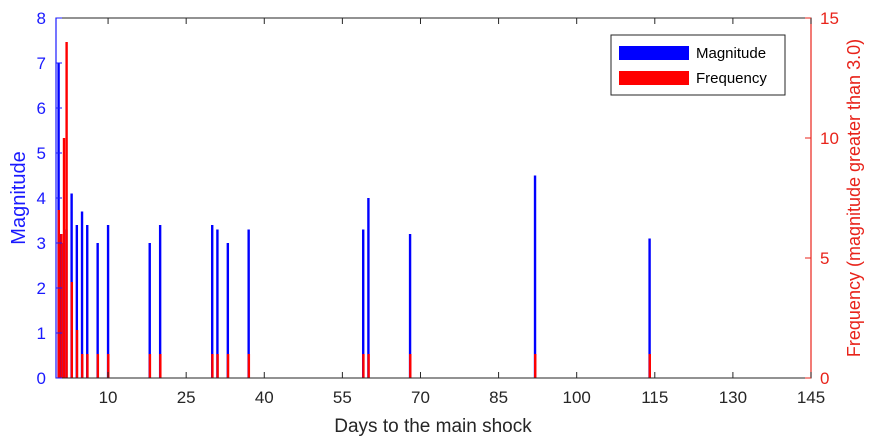 The height and width of the screenshot is (436, 873). I want to click on x-tick-label: 10, so click(108, 397).